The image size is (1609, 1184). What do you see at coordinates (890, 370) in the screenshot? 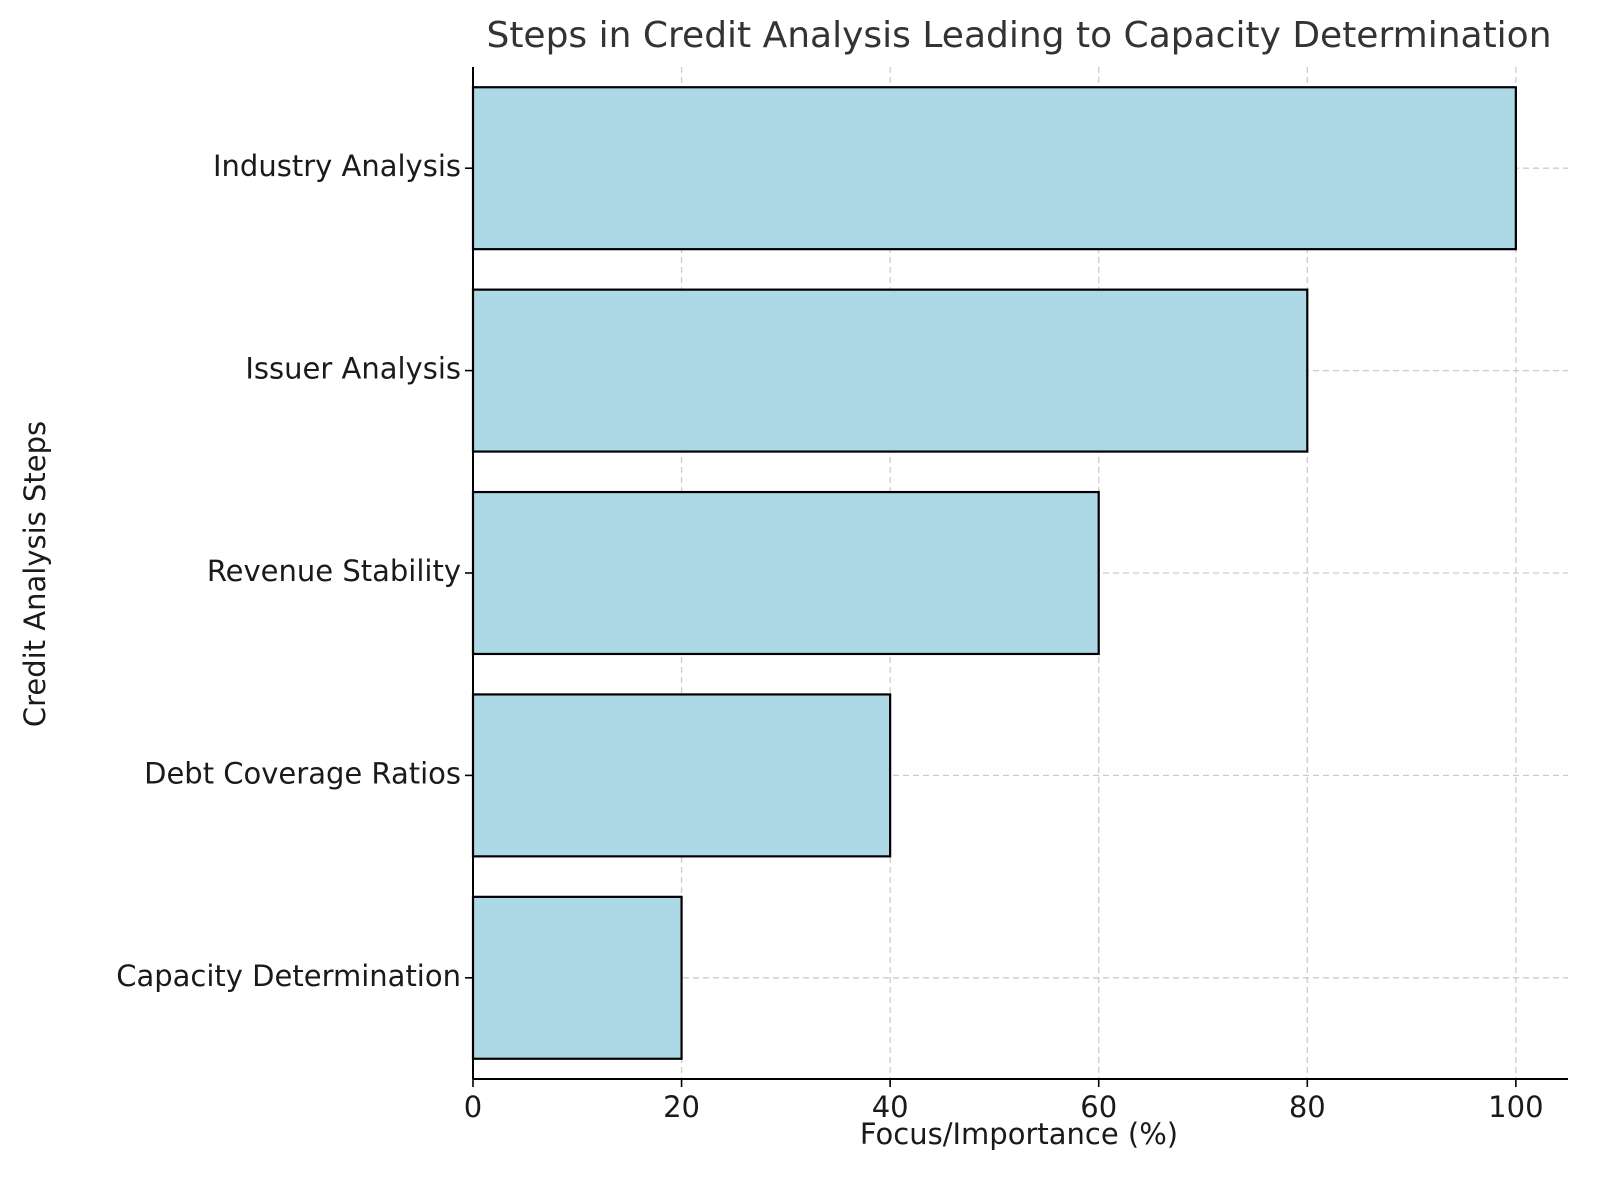
I see `bar-issuer-analysis` at bounding box center [890, 370].